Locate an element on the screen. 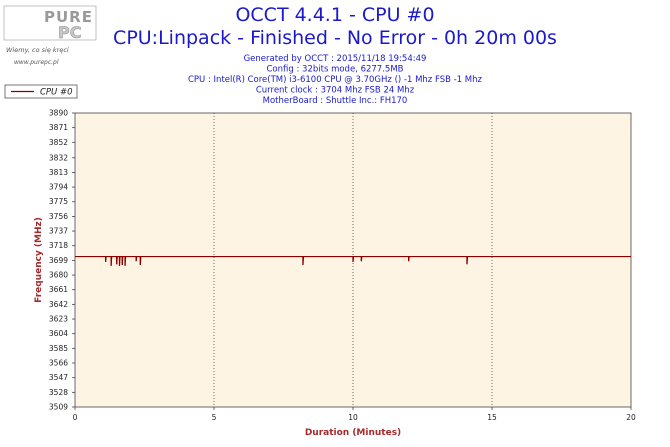  y-tick-label: 3623 is located at coordinates (58, 319).